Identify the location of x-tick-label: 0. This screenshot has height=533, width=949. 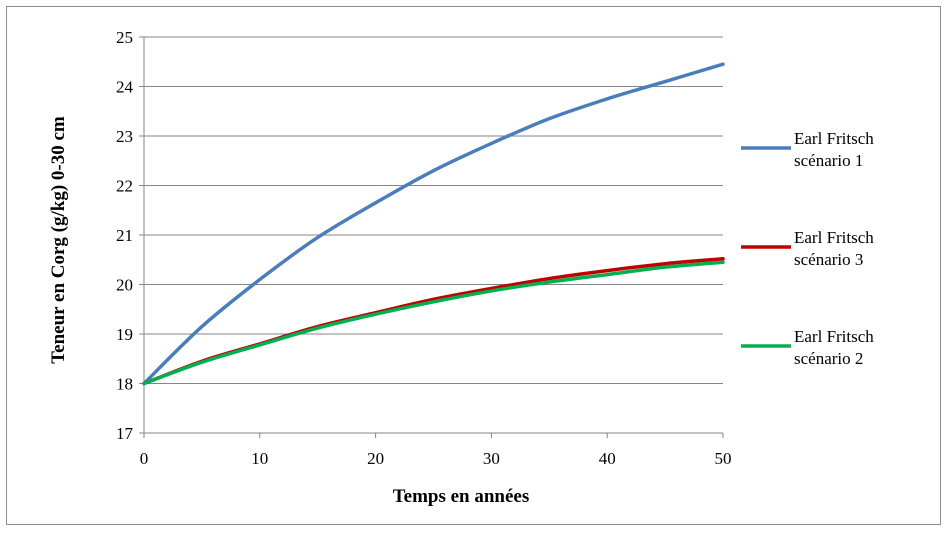
(144, 458).